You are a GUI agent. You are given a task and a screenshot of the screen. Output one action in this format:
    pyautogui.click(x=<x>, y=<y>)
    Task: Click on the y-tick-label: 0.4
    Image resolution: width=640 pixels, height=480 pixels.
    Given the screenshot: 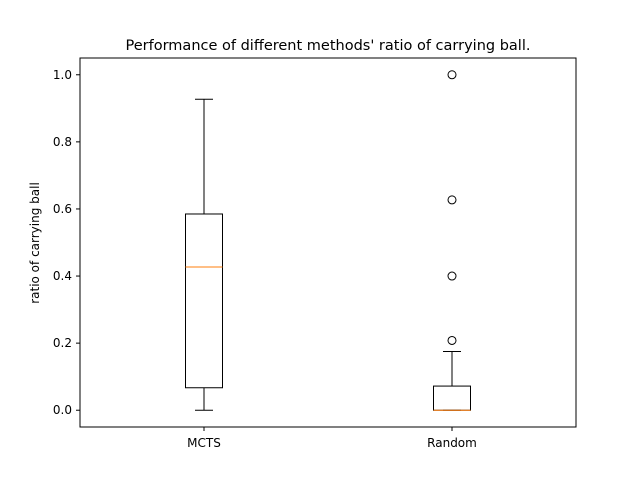 What is the action you would take?
    pyautogui.click(x=62, y=276)
    